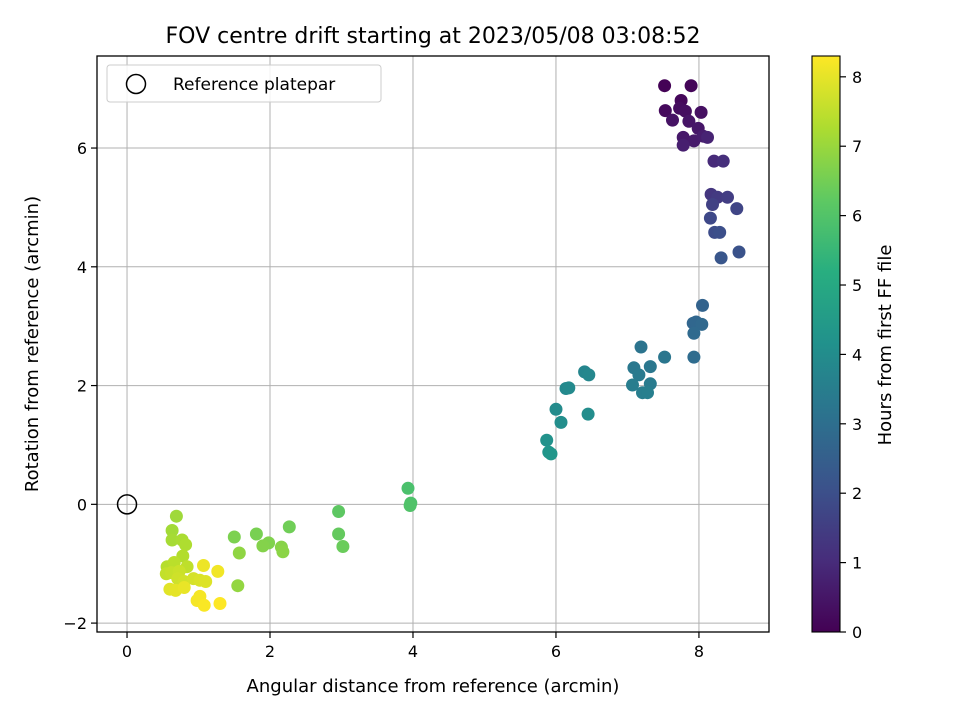 The height and width of the screenshot is (720, 960). What do you see at coordinates (413, 651) in the screenshot?
I see `x-tick-label: 4` at bounding box center [413, 651].